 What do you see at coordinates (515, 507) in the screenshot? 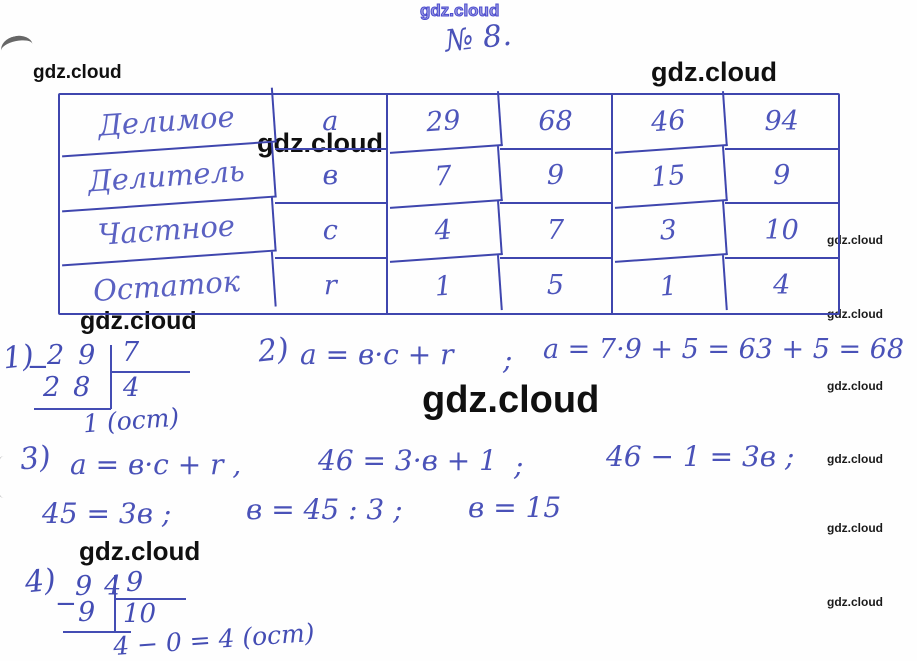
I see `solution-3-result: в = 15` at bounding box center [515, 507].